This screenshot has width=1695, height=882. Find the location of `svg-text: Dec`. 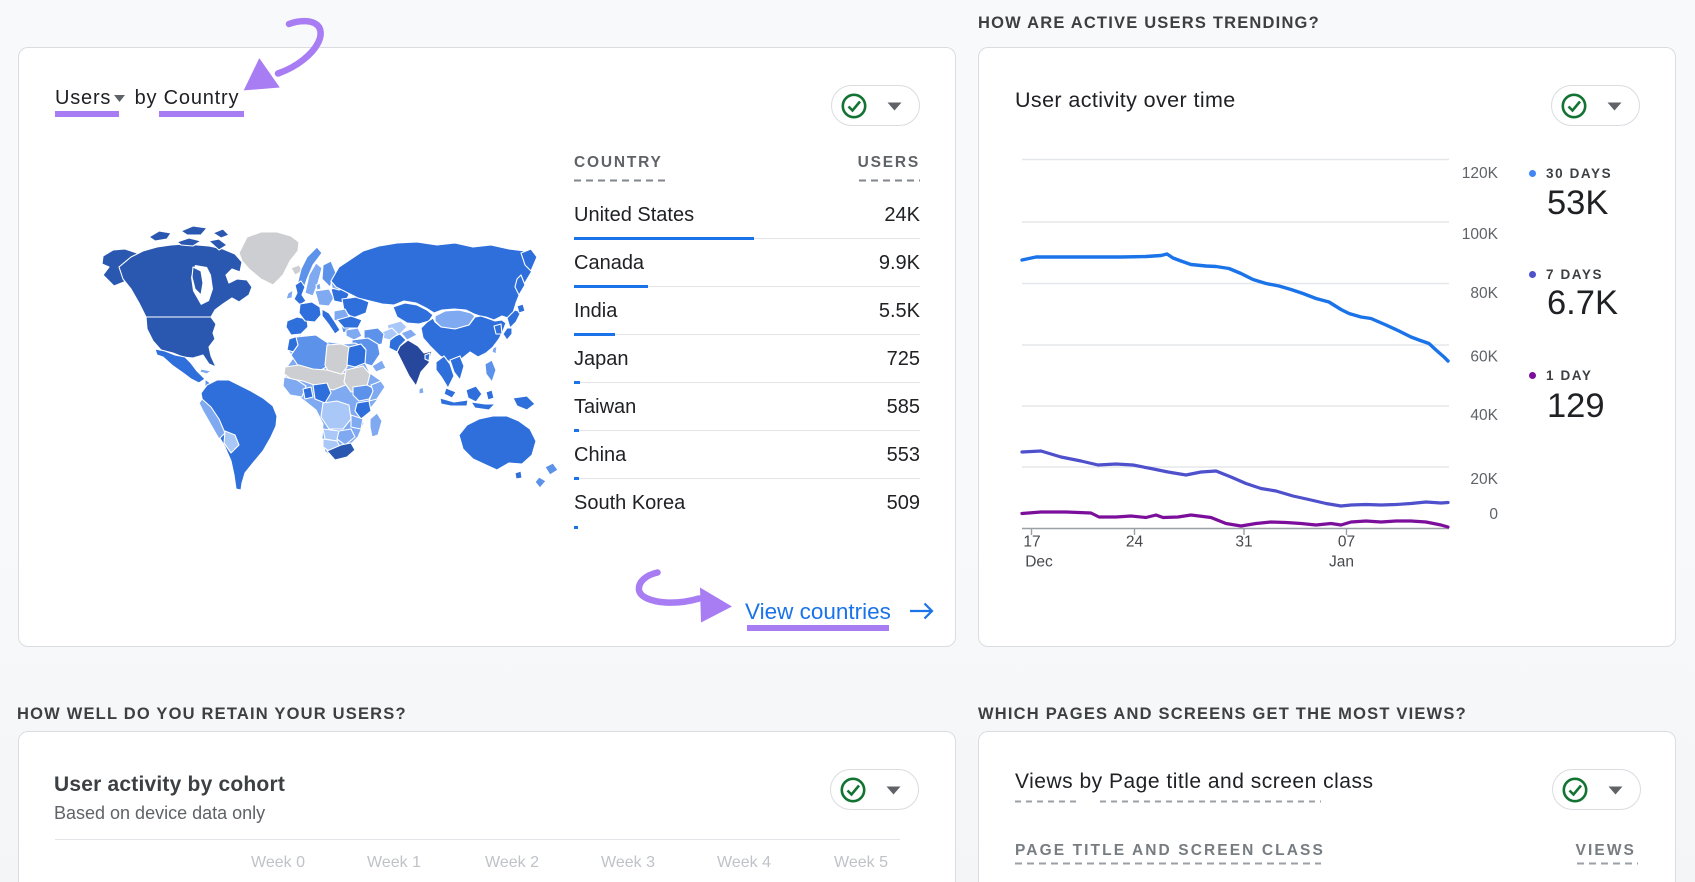

svg-text: Dec is located at coordinates (1039, 562).